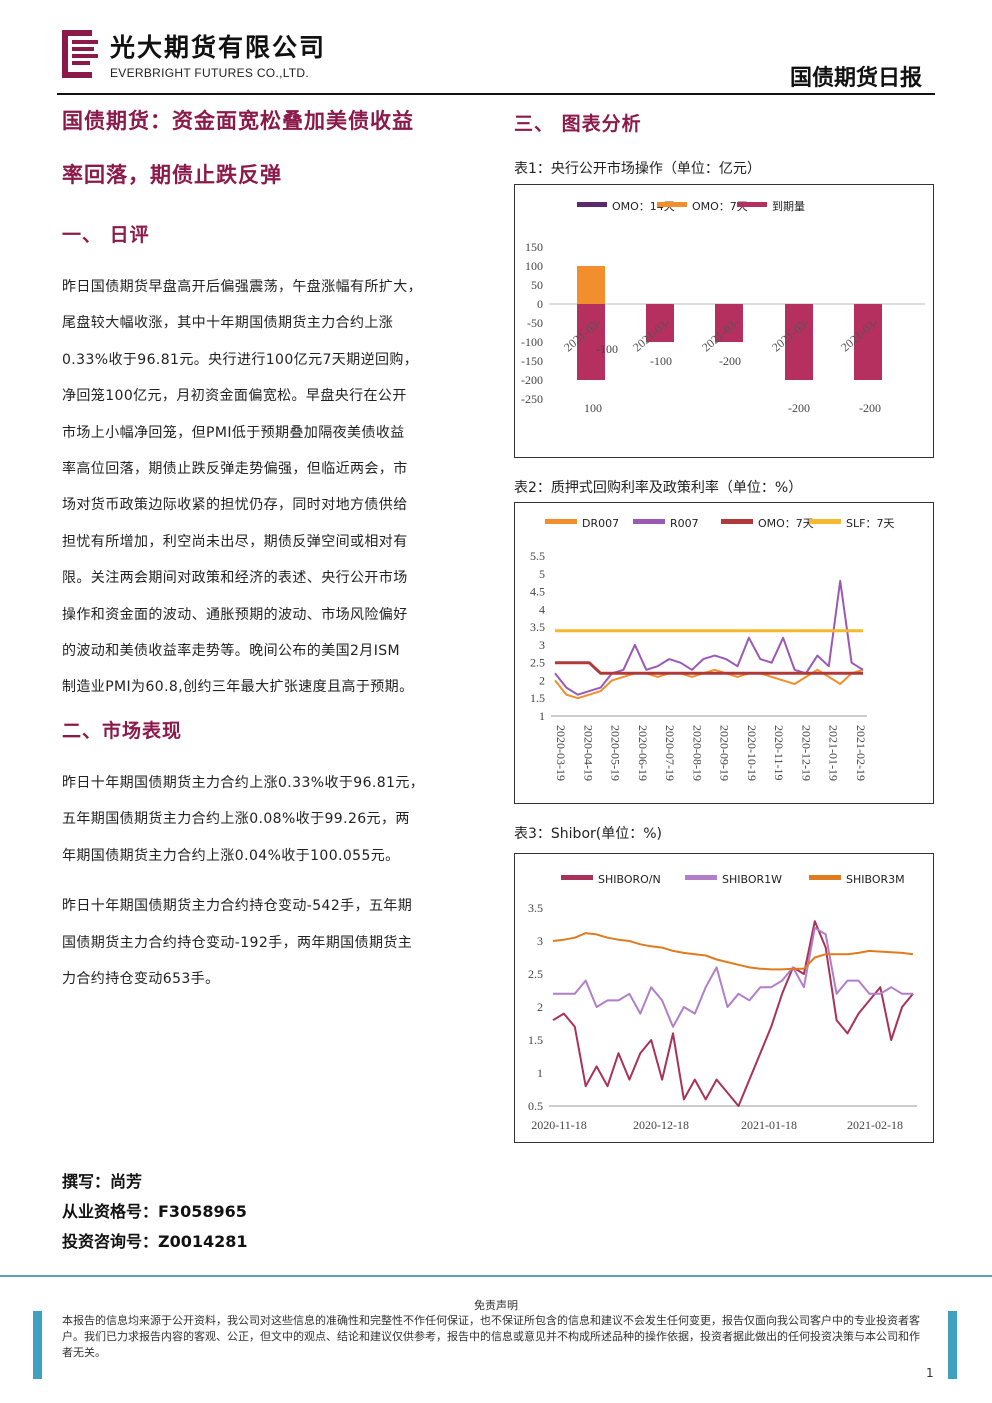  I want to click on article-title-line2: 率回落，期债止跌反弹, so click(172, 175).